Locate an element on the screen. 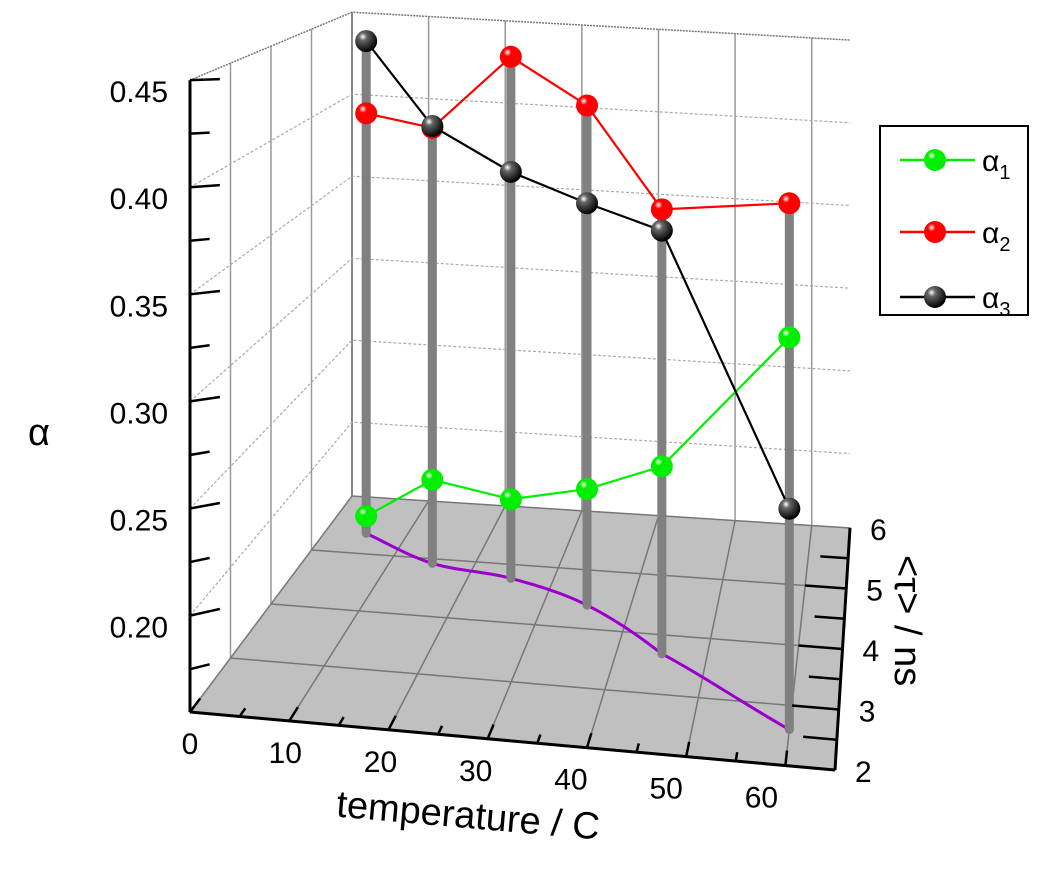 Image resolution: width=1038 pixels, height=874 pixels. legend-label-subscript: 1 is located at coordinates (1004, 173).